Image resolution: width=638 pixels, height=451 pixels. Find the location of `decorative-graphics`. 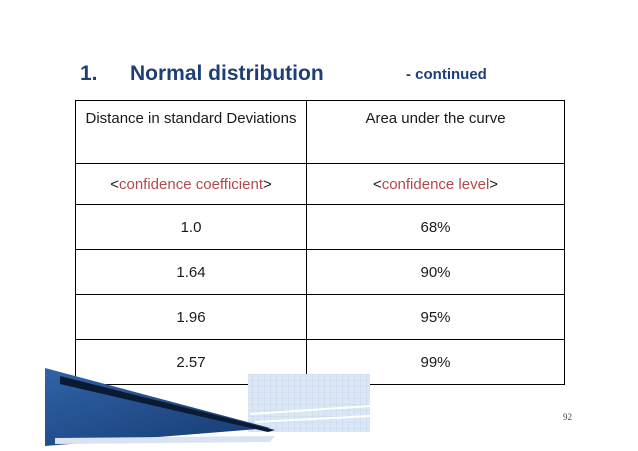

decorative-graphics is located at coordinates (185, 406).